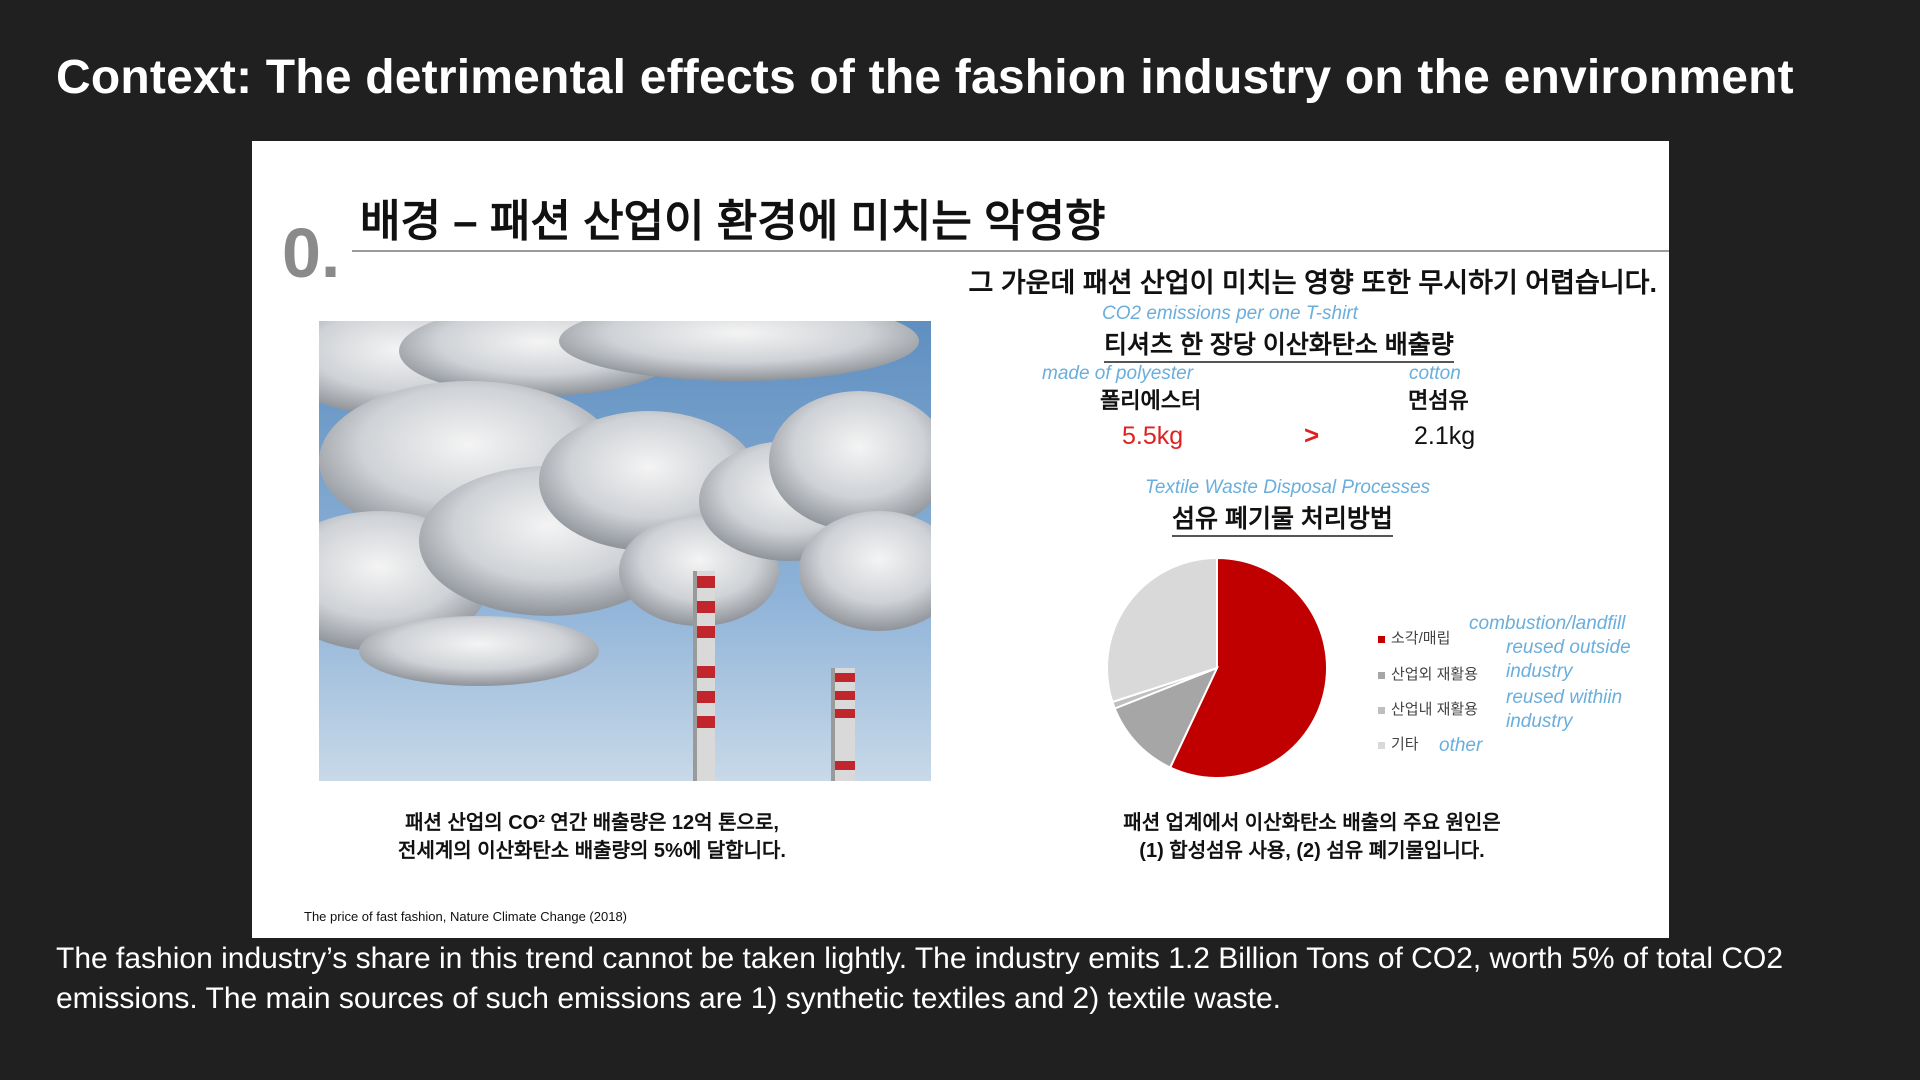 The width and height of the screenshot is (1920, 1080). Describe the element at coordinates (1282, 521) in the screenshot. I see `waste-ko-label-text: 섬유 폐기물 처리방법` at that location.